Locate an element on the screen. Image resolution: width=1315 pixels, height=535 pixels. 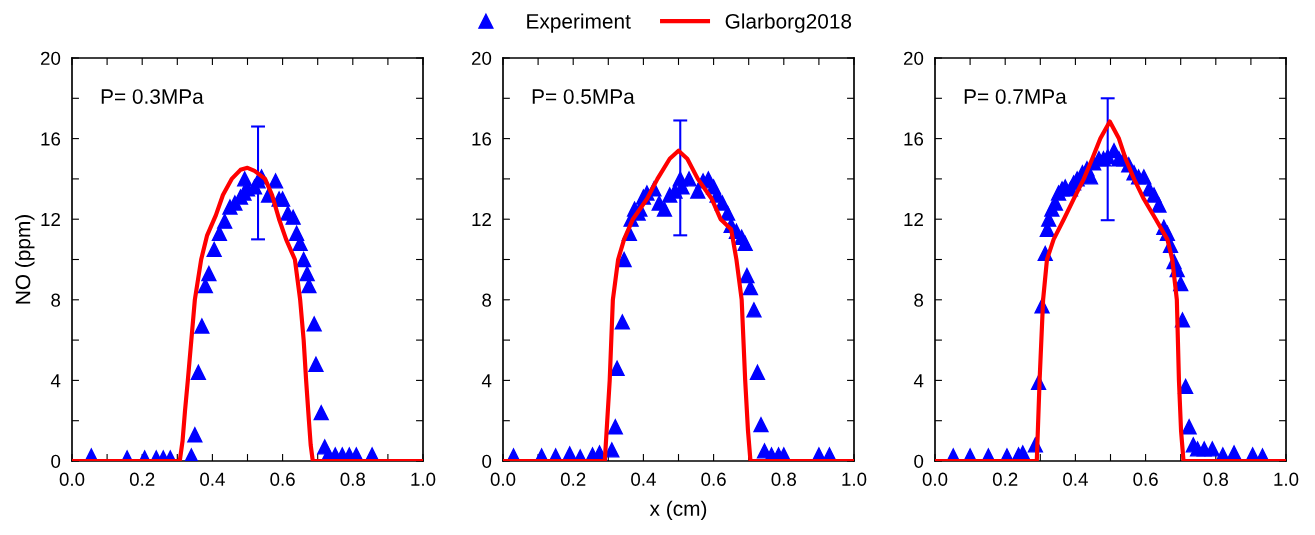
x-axis-title: x (cm) is located at coordinates (678, 510).